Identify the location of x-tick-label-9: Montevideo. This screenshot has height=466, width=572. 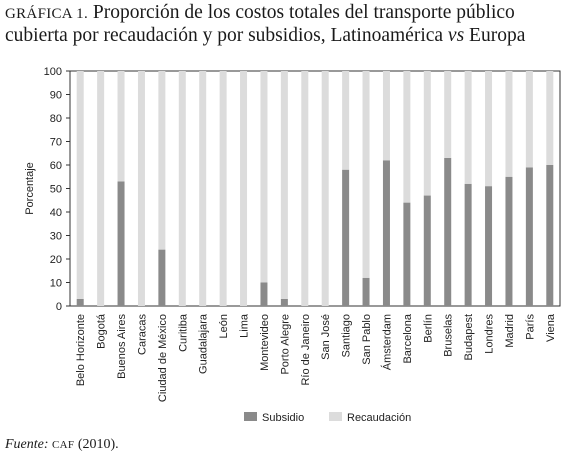
(265, 342).